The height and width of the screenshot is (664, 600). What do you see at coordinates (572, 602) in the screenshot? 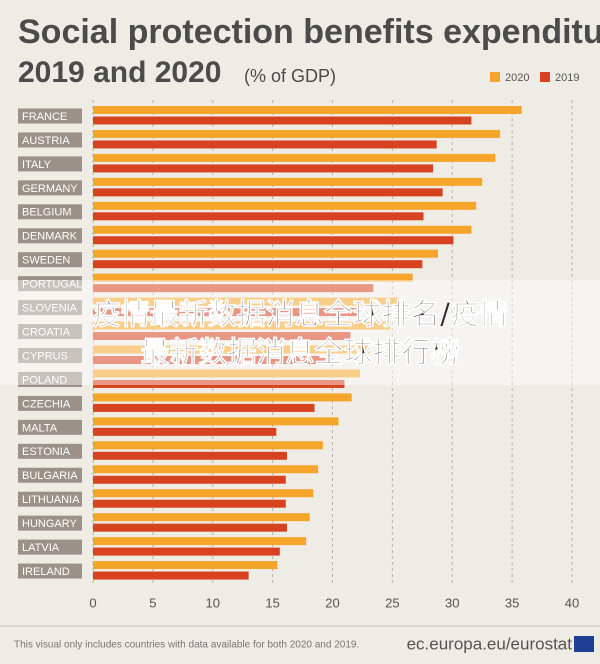
I see `x-tick-label: 40` at bounding box center [572, 602].